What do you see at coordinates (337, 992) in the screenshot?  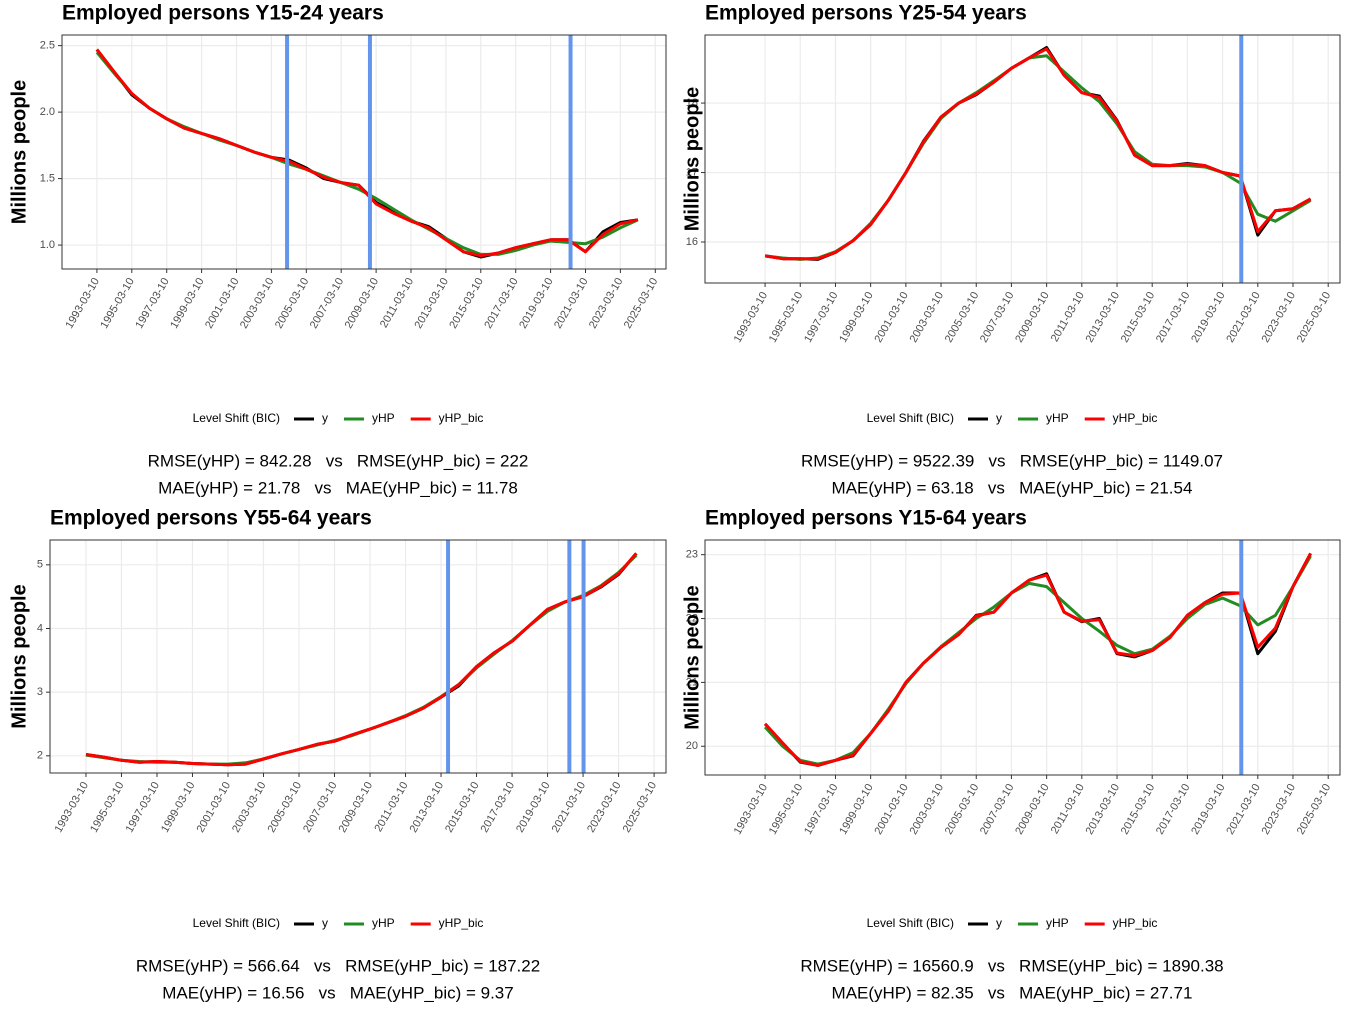 I see `metric-annotation: MAE(yHP) = 16.56 vs MAE(yHP_bic) = 9.37` at bounding box center [337, 992].